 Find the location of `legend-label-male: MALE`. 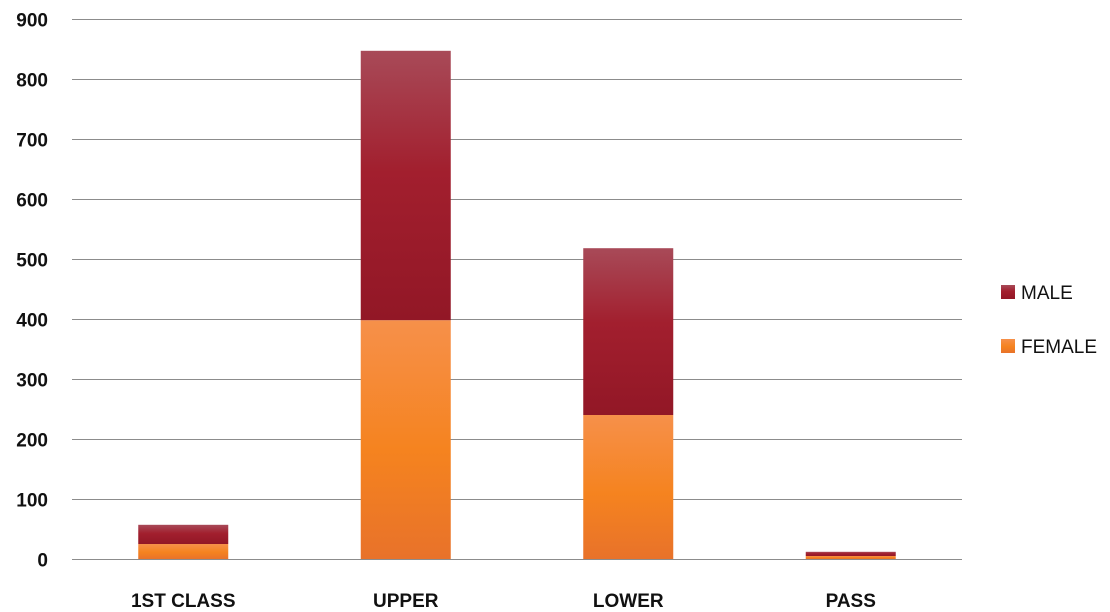

legend-label-male: MALE is located at coordinates (1047, 293).